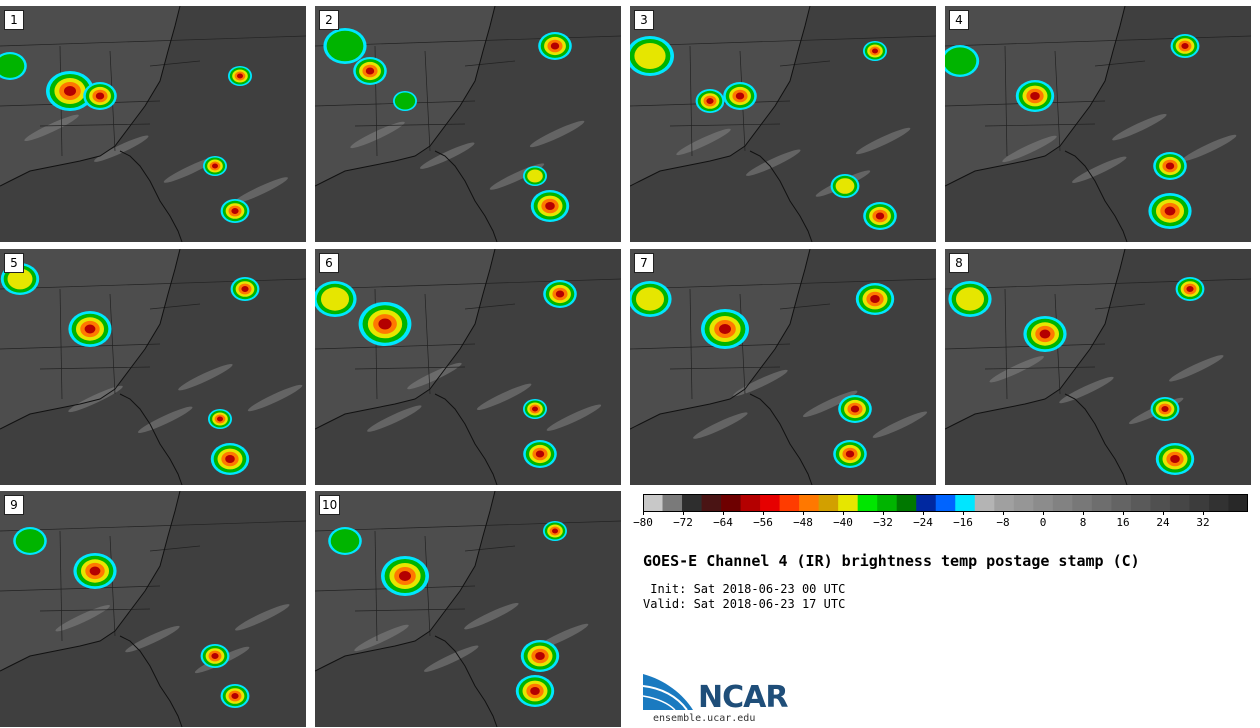 Image resolution: width=1260 pixels, height=728 pixels. Describe the element at coordinates (683, 522) in the screenshot. I see `colorbar-tick-label: −72` at that location.